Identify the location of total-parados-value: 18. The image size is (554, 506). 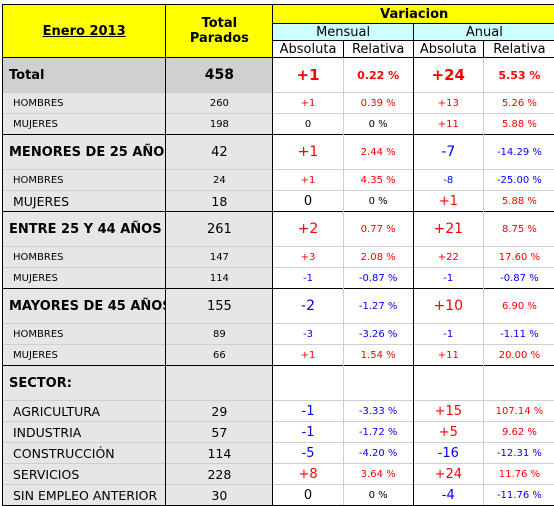
(219, 201).